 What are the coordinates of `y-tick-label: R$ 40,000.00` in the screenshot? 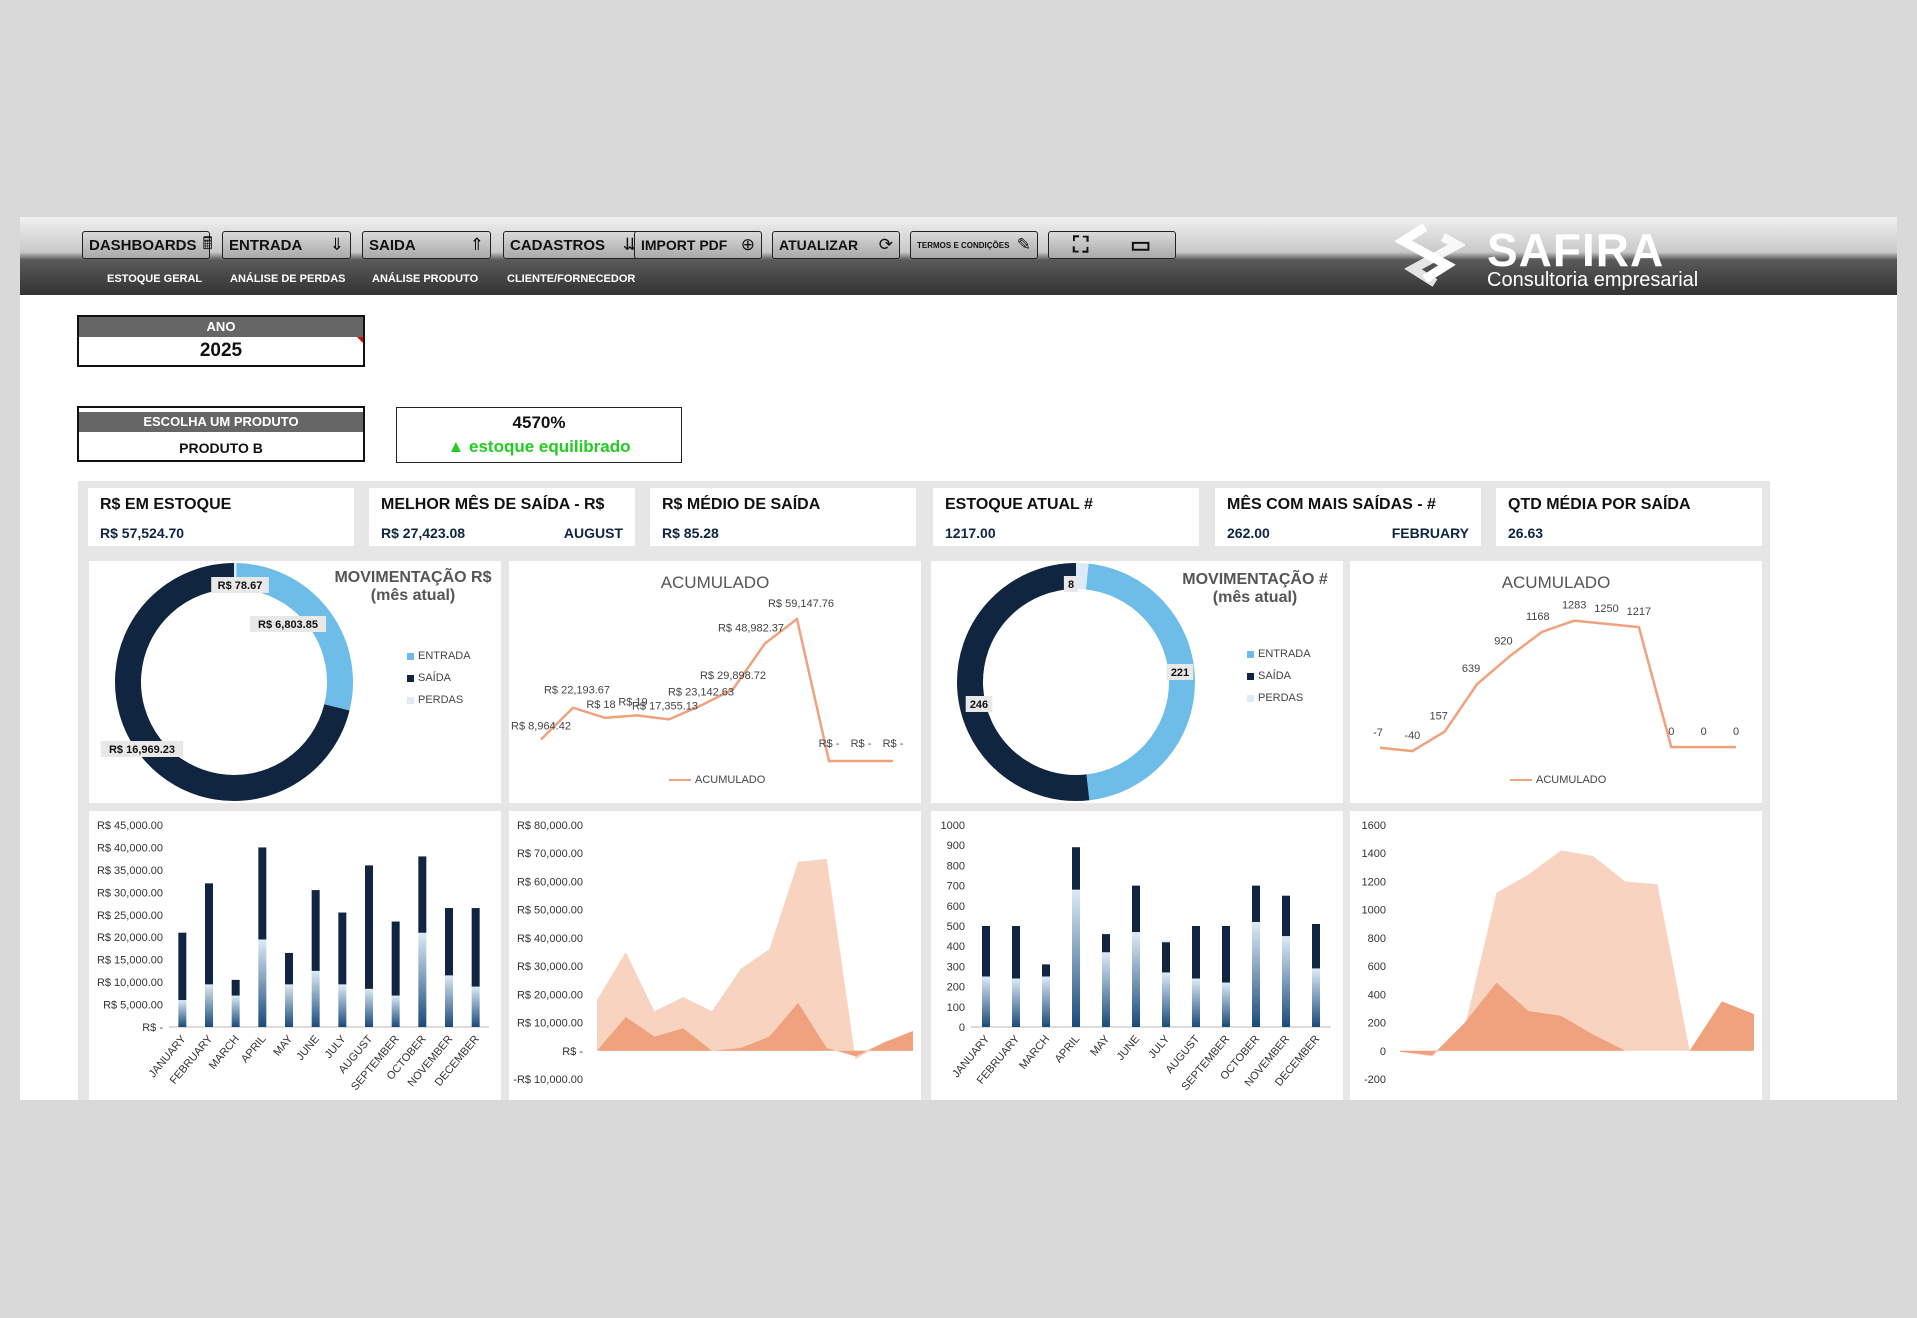 It's located at (550, 939).